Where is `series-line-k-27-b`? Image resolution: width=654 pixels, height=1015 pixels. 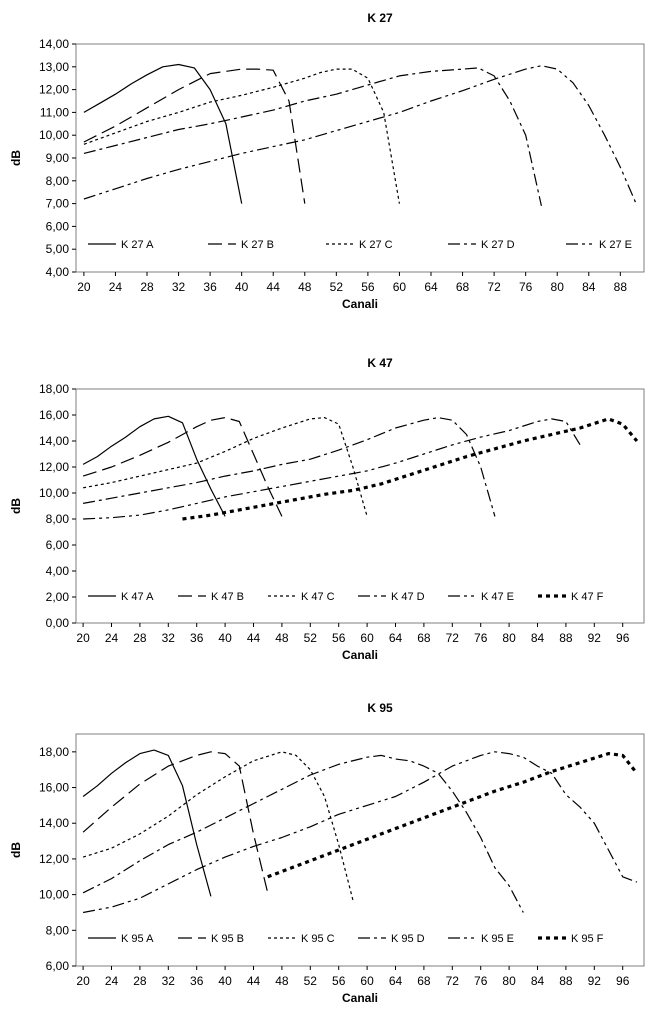
series-line-k-27-b is located at coordinates (194, 136).